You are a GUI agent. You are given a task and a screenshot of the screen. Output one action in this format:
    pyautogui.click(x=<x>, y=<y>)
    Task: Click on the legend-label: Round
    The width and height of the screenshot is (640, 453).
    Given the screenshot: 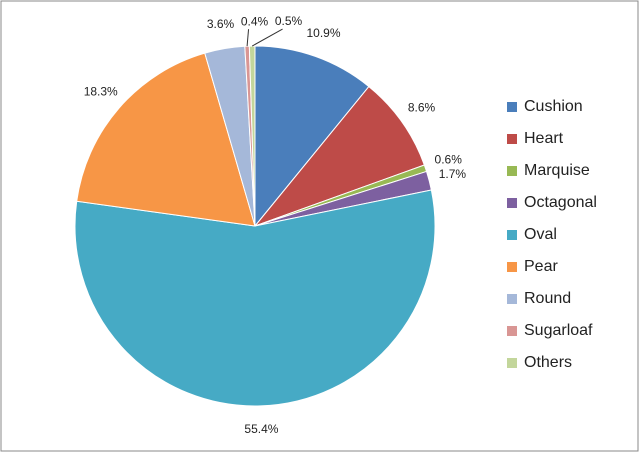 What is the action you would take?
    pyautogui.click(x=547, y=298)
    